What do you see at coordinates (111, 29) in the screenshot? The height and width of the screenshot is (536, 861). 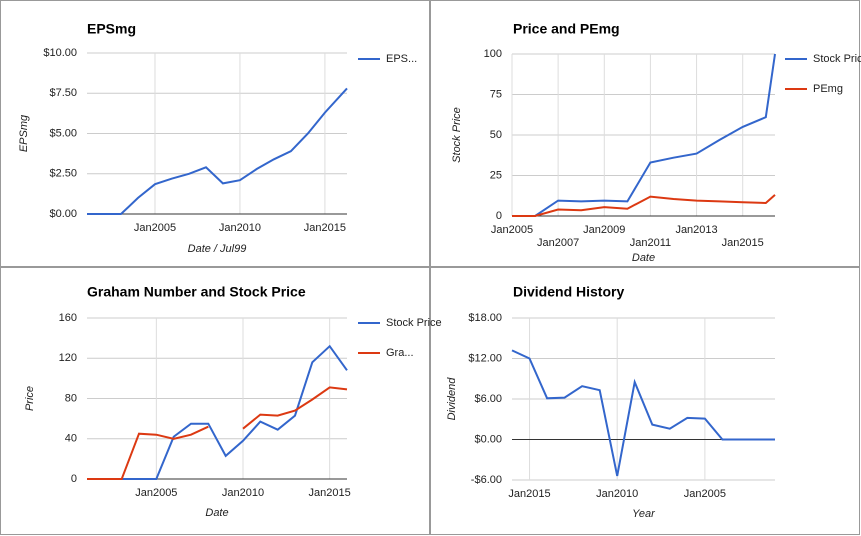 I see `chart-title: EPSmg` at bounding box center [111, 29].